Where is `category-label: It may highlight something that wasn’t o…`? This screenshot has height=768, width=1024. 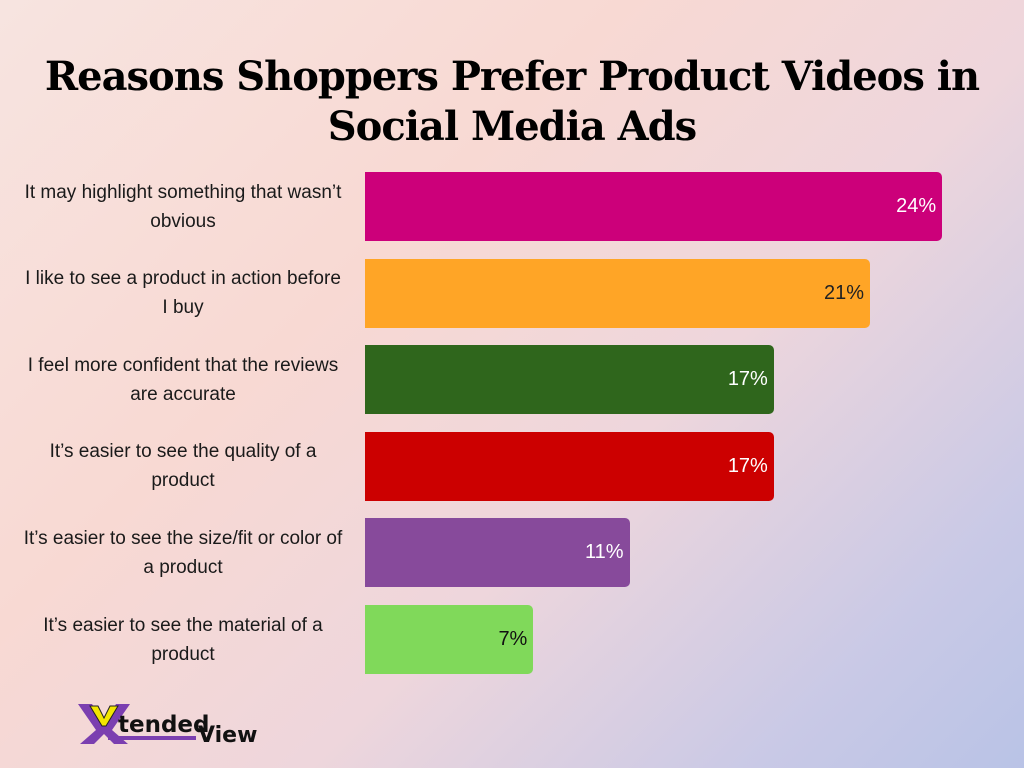
category-label: It may highlight something that wasn’t o… is located at coordinates (183, 206).